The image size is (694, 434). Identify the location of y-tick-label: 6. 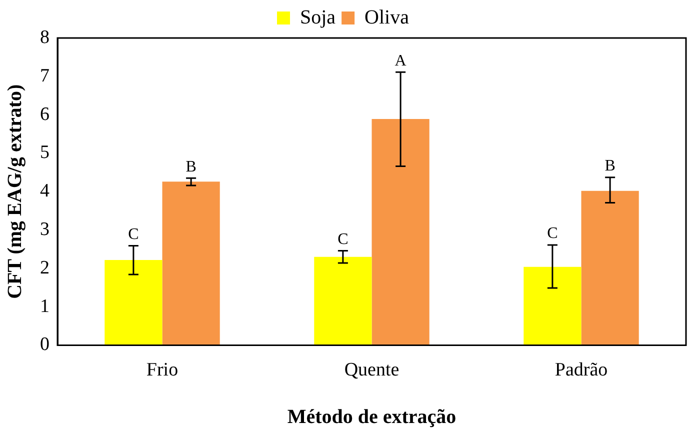
(45, 114).